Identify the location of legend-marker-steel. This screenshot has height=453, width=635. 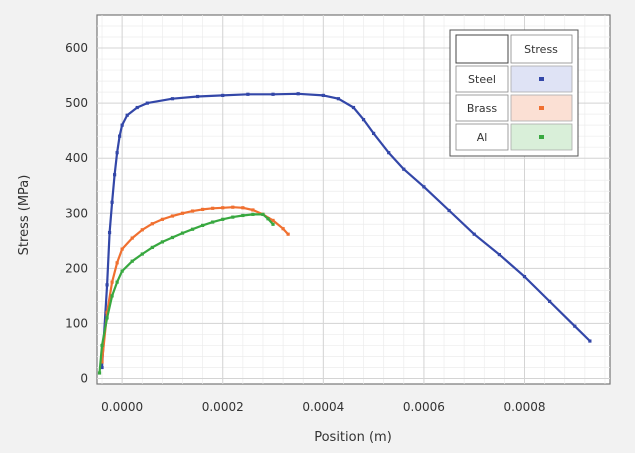
(541, 79).